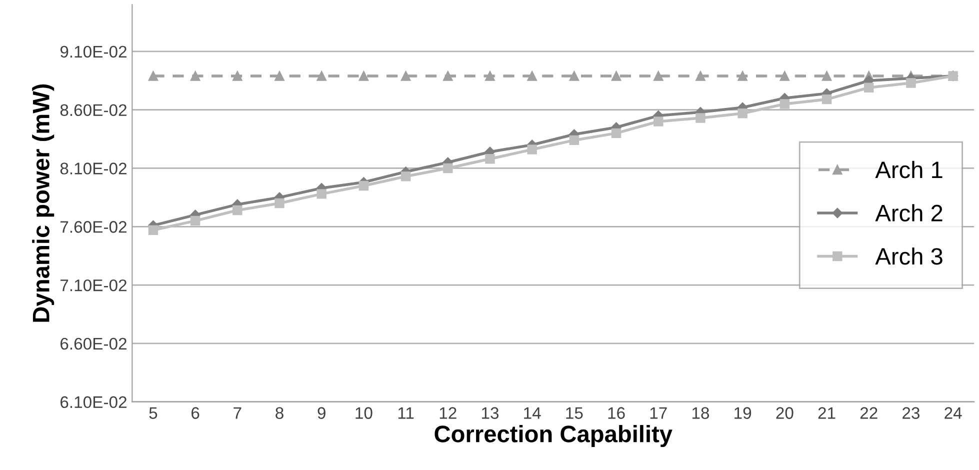  I want to click on legend-label: Arch 1, so click(908, 169).